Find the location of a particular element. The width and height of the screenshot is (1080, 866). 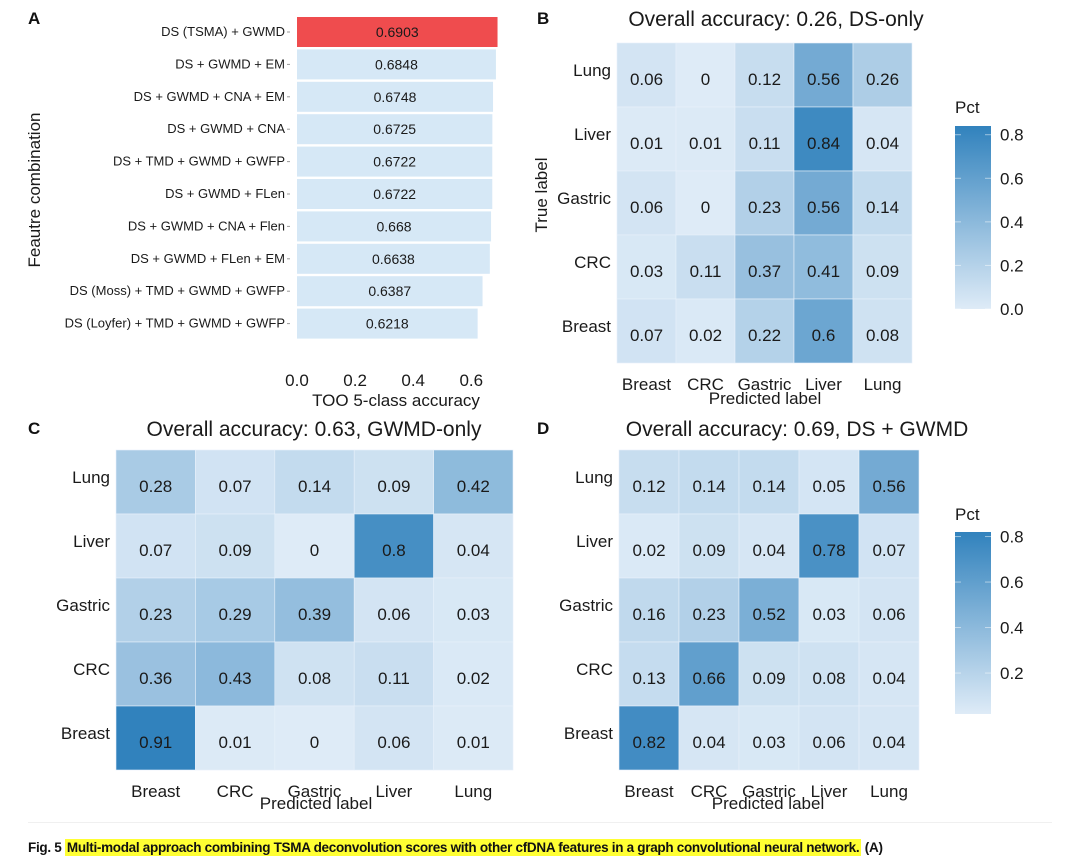

bar-value-label: 0.6848 is located at coordinates (396, 64).